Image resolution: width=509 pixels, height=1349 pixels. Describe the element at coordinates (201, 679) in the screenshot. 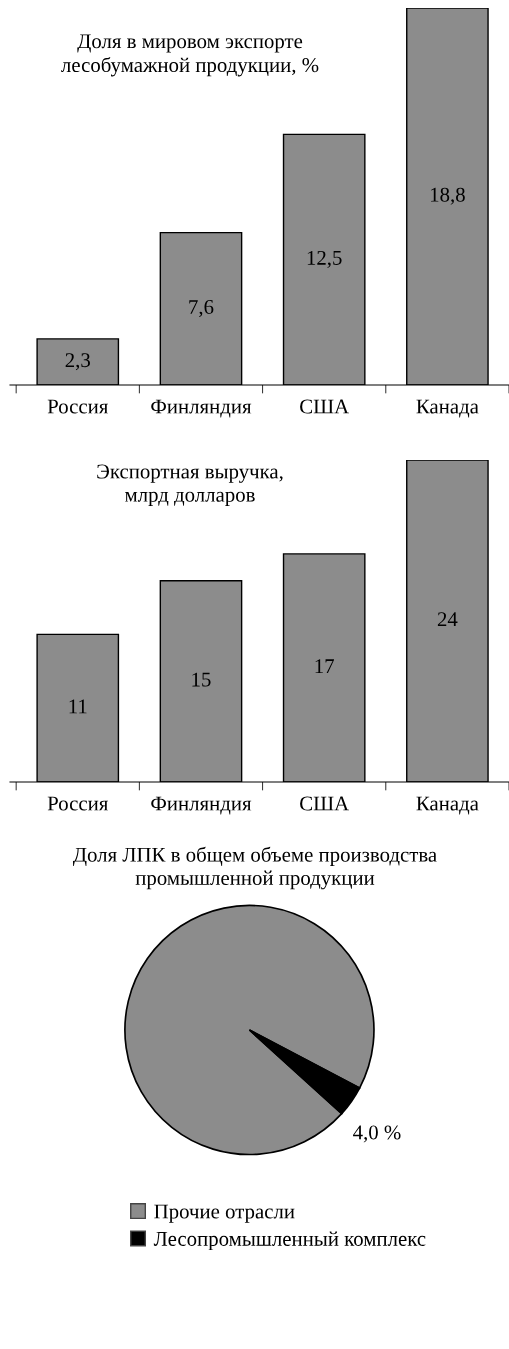

I see `data-label: 15` at that location.